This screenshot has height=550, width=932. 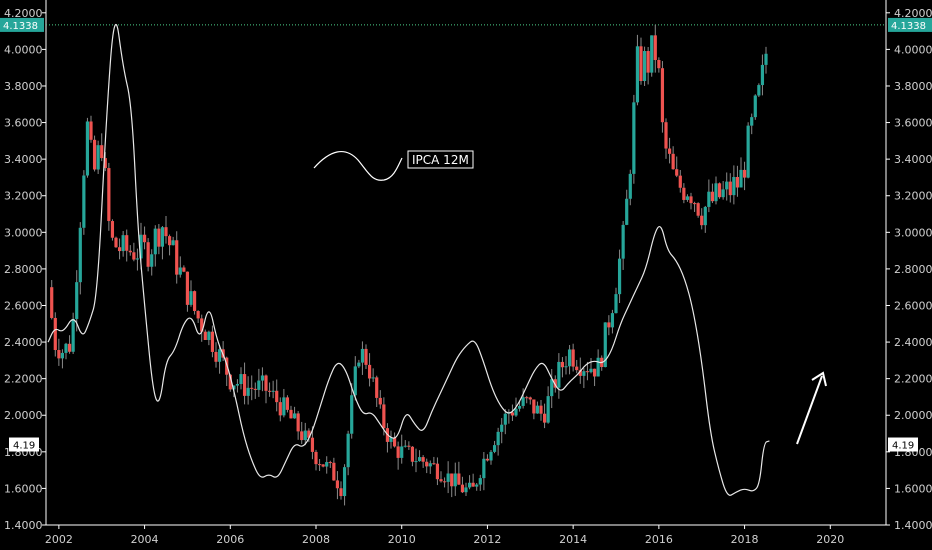 I want to click on y-tick-label-left: 2.0000, so click(x=23, y=415).